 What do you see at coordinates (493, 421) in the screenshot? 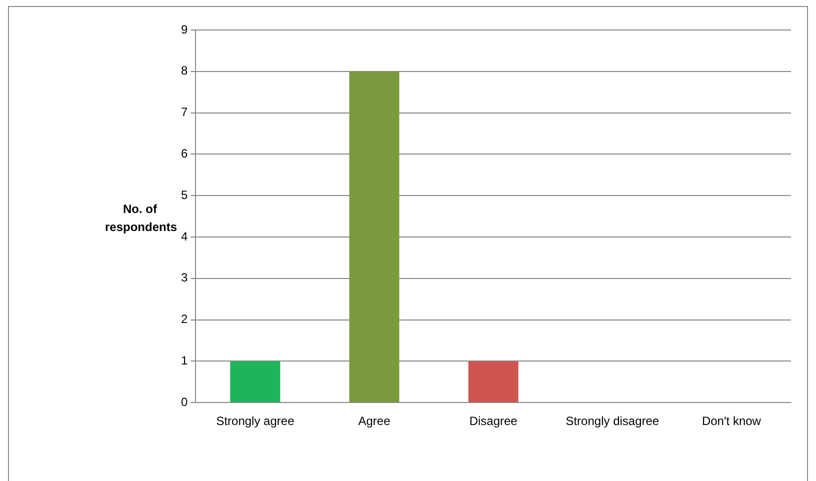
I see `x-tick-label: Disagree` at bounding box center [493, 421].